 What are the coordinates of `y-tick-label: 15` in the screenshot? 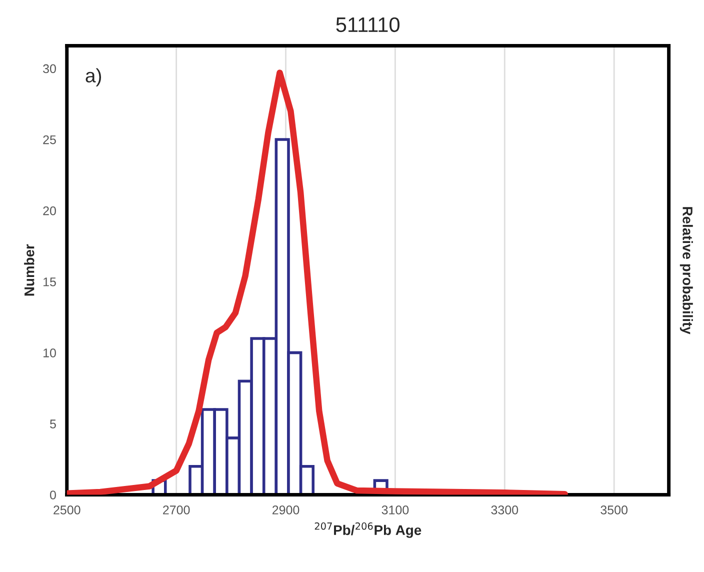 It's located at (50, 282).